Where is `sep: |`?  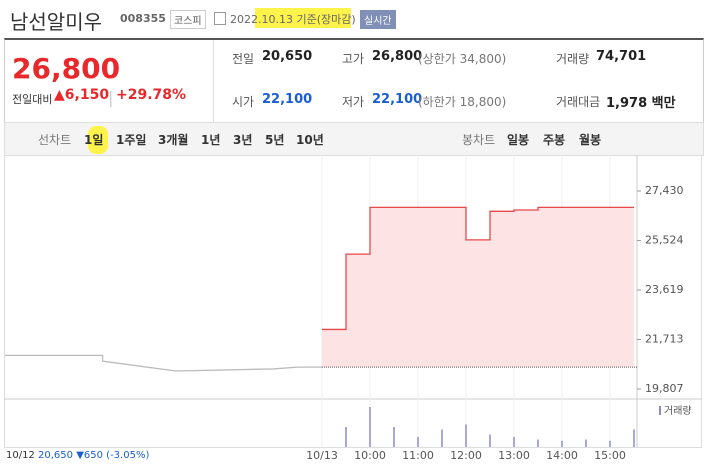
sep: | is located at coordinates (111, 97).